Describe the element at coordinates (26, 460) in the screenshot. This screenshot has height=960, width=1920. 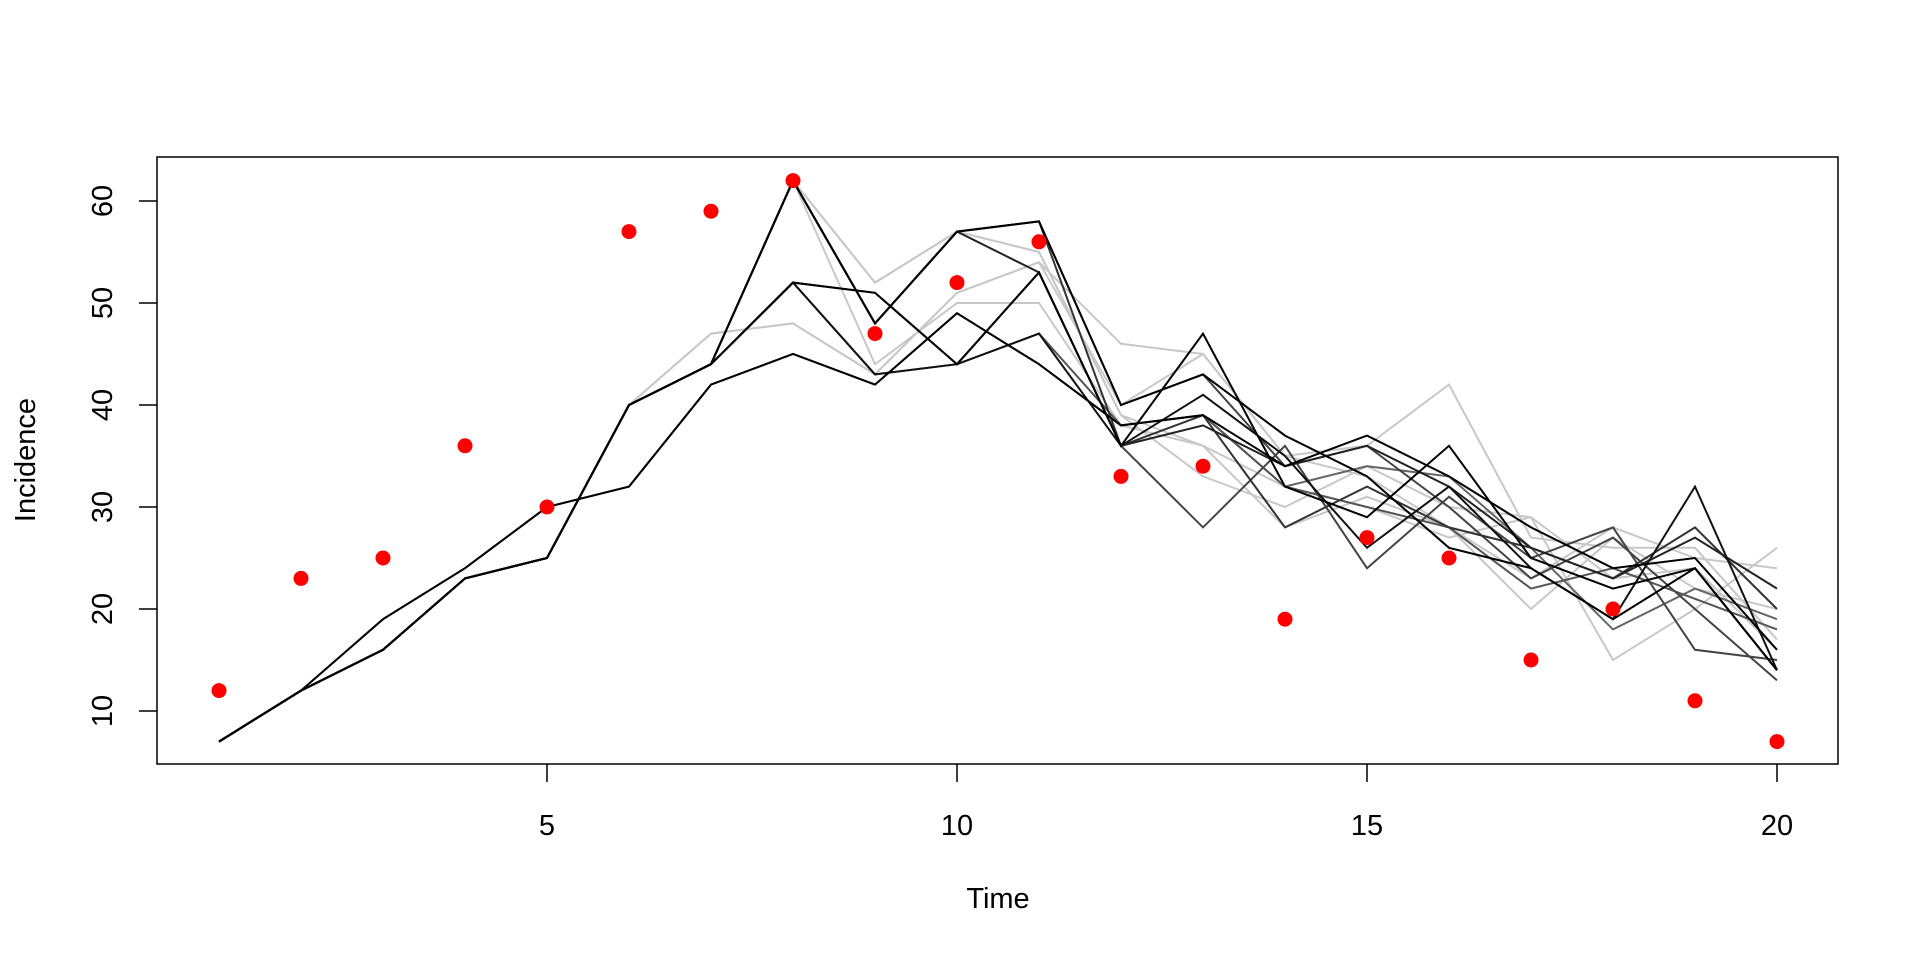
I see `y-axis-label: Incidence` at that location.